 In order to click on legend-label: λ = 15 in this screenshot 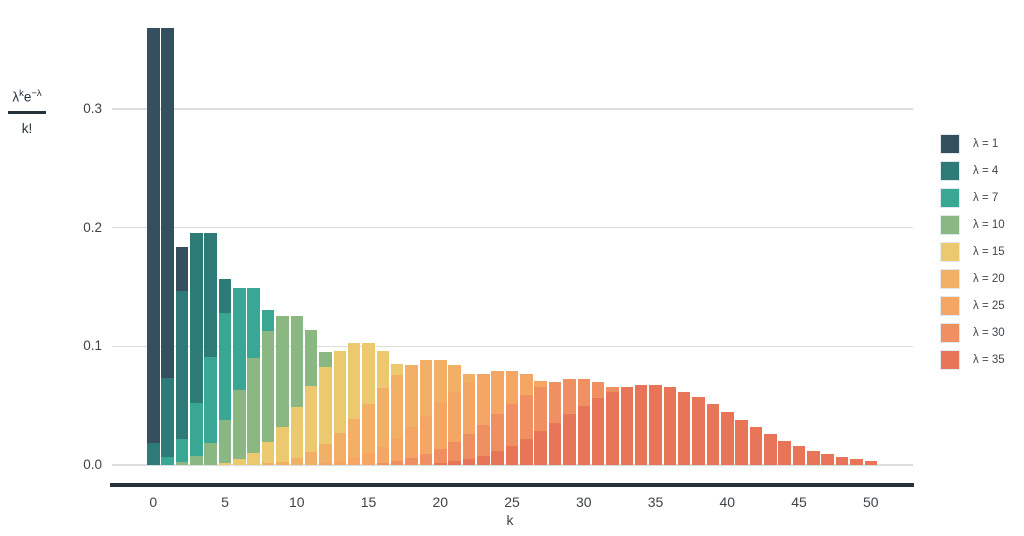, I will do `click(989, 252)`.